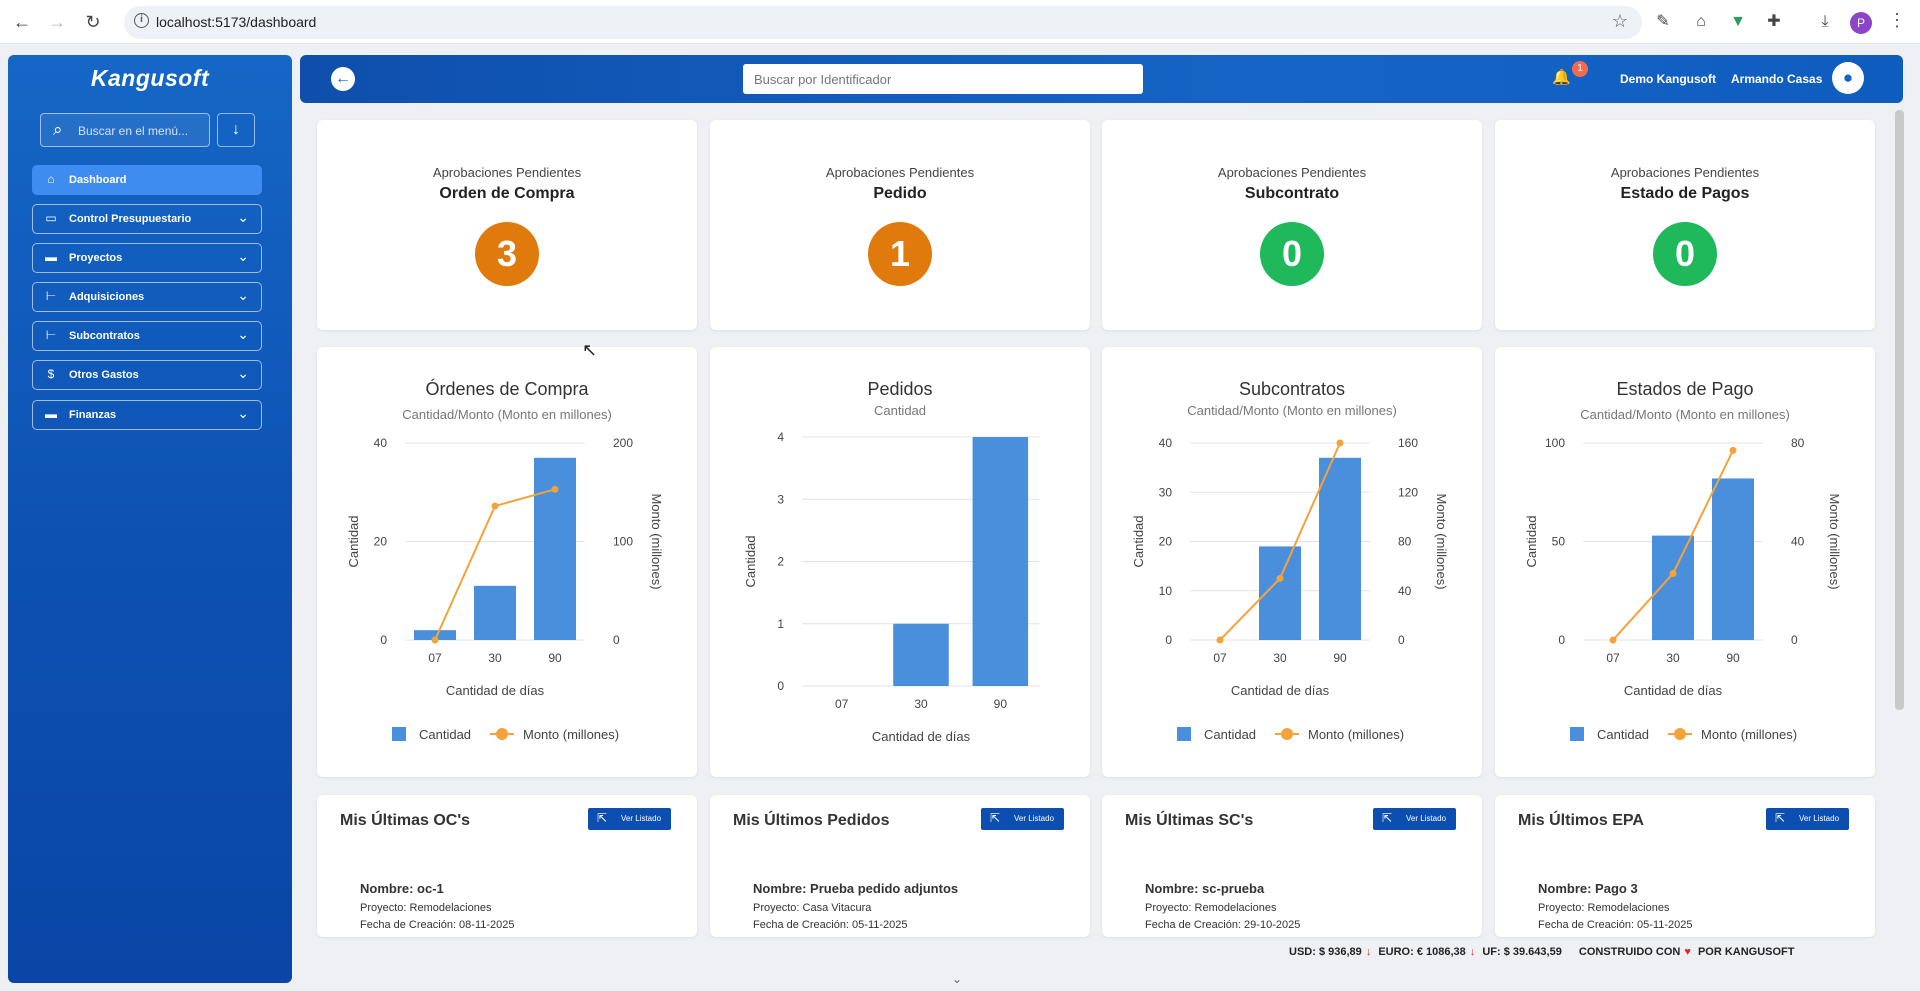 The image size is (1920, 991). I want to click on sidebar-item-finanzas: ▬ Finanzas ⌄, so click(147, 415).